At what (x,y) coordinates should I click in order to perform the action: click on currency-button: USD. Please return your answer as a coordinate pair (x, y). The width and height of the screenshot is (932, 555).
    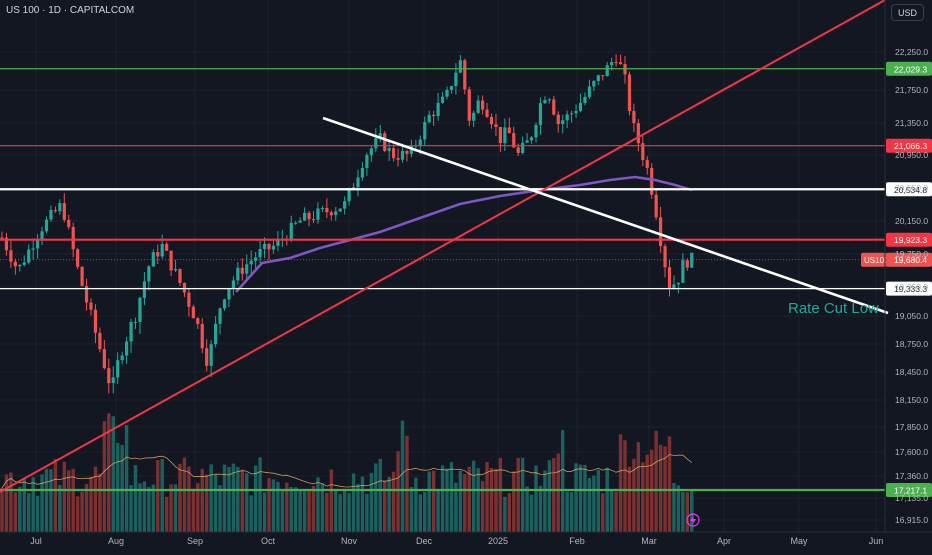
    Looking at the image, I should click on (907, 12).